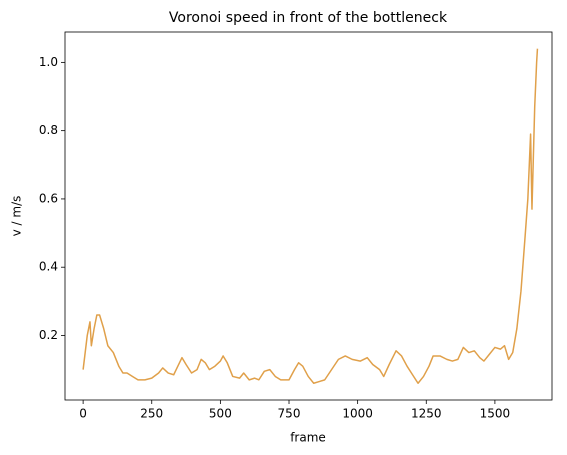 The height and width of the screenshot is (455, 567). What do you see at coordinates (308, 438) in the screenshot?
I see `x-axis-label: frame` at bounding box center [308, 438].